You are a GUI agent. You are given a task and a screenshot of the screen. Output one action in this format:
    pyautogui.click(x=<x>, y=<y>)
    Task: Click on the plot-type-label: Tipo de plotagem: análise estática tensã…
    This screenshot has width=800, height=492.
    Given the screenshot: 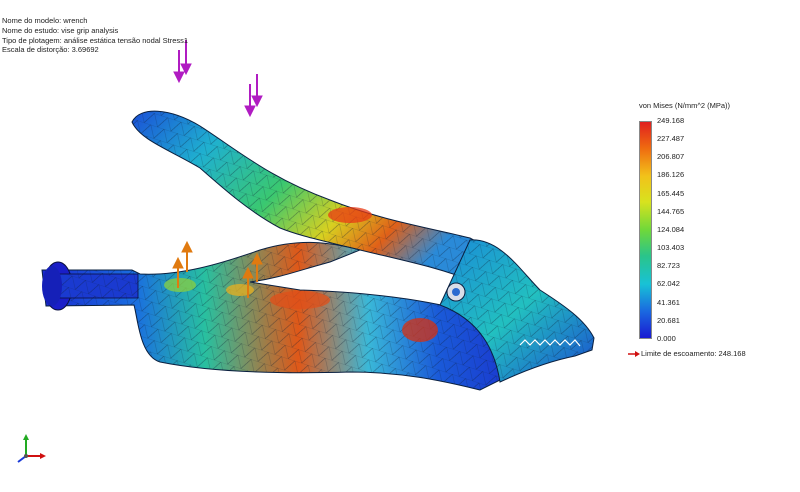 What is the action you would take?
    pyautogui.click(x=95, y=40)
    